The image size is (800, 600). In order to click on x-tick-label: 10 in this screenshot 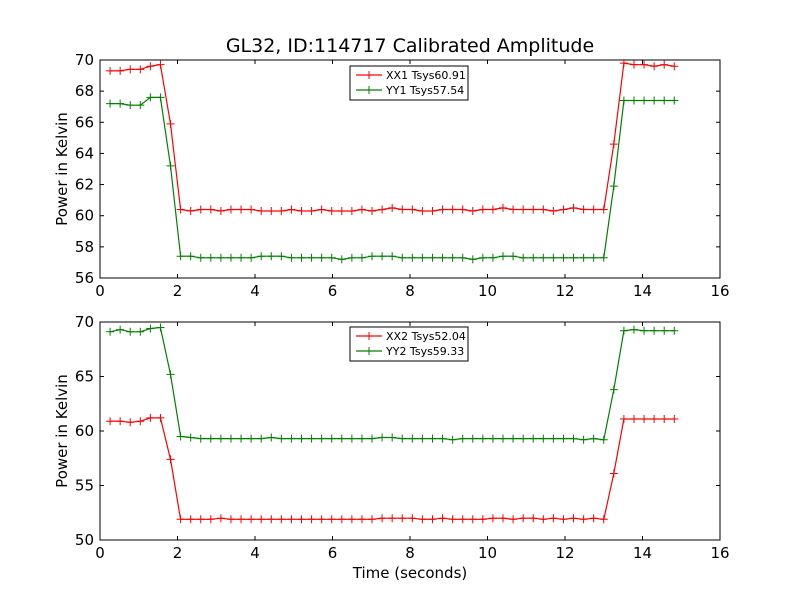, I will do `click(487, 553)`.